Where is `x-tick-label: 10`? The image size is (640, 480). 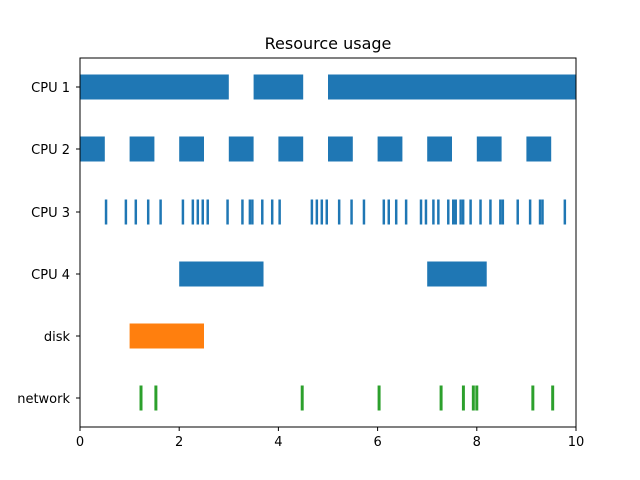
x-tick-label: 10 is located at coordinates (576, 442).